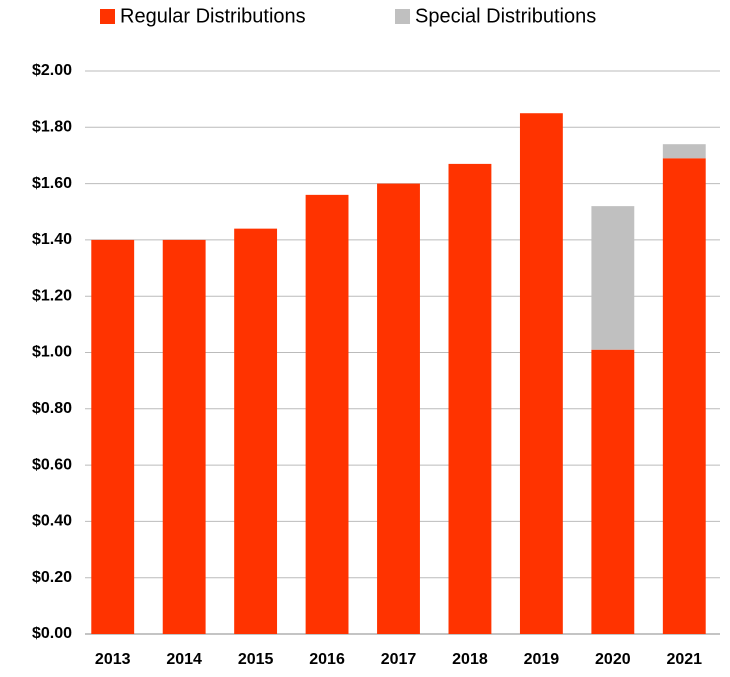  I want to click on x-tick-label: 2019, so click(542, 659).